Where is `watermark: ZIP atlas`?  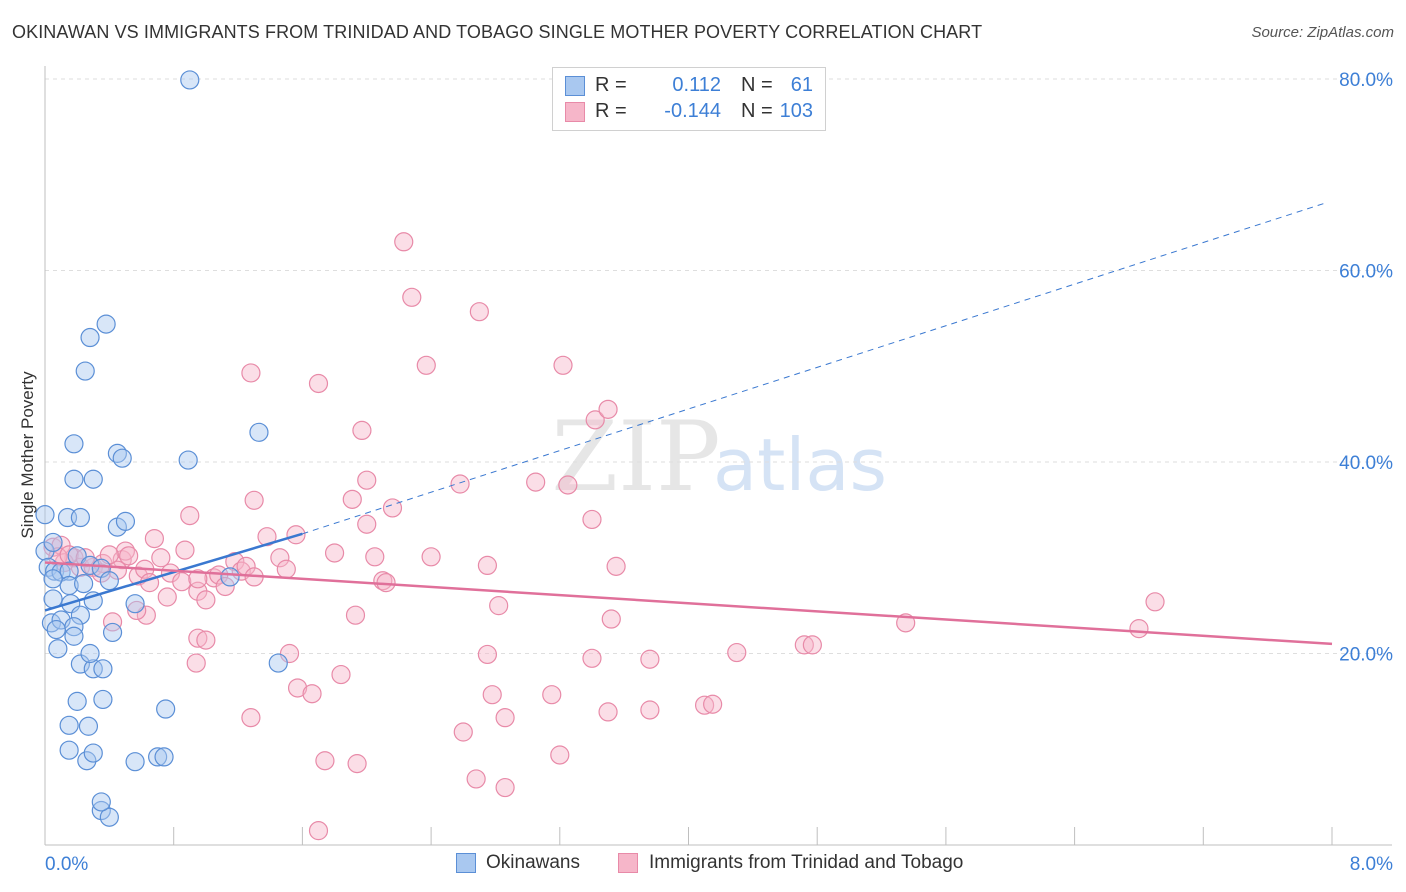 watermark: ZIP atlas is located at coordinates (719, 457).